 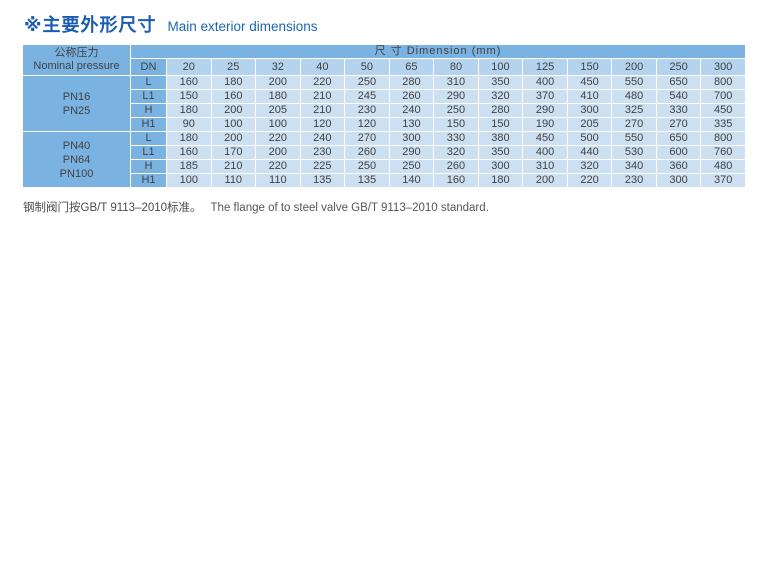 What do you see at coordinates (589, 152) in the screenshot?
I see `dimension-value-cell: 440` at bounding box center [589, 152].